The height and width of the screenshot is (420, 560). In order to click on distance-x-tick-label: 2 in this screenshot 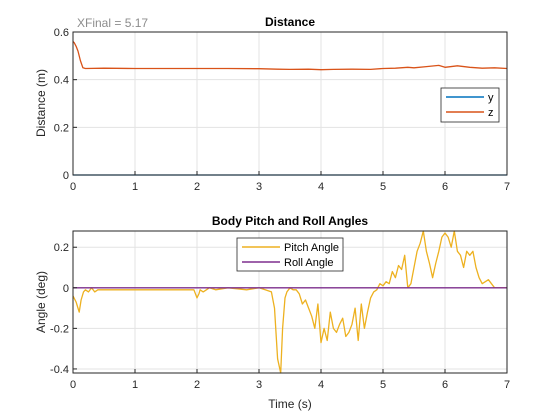, I will do `click(197, 187)`.